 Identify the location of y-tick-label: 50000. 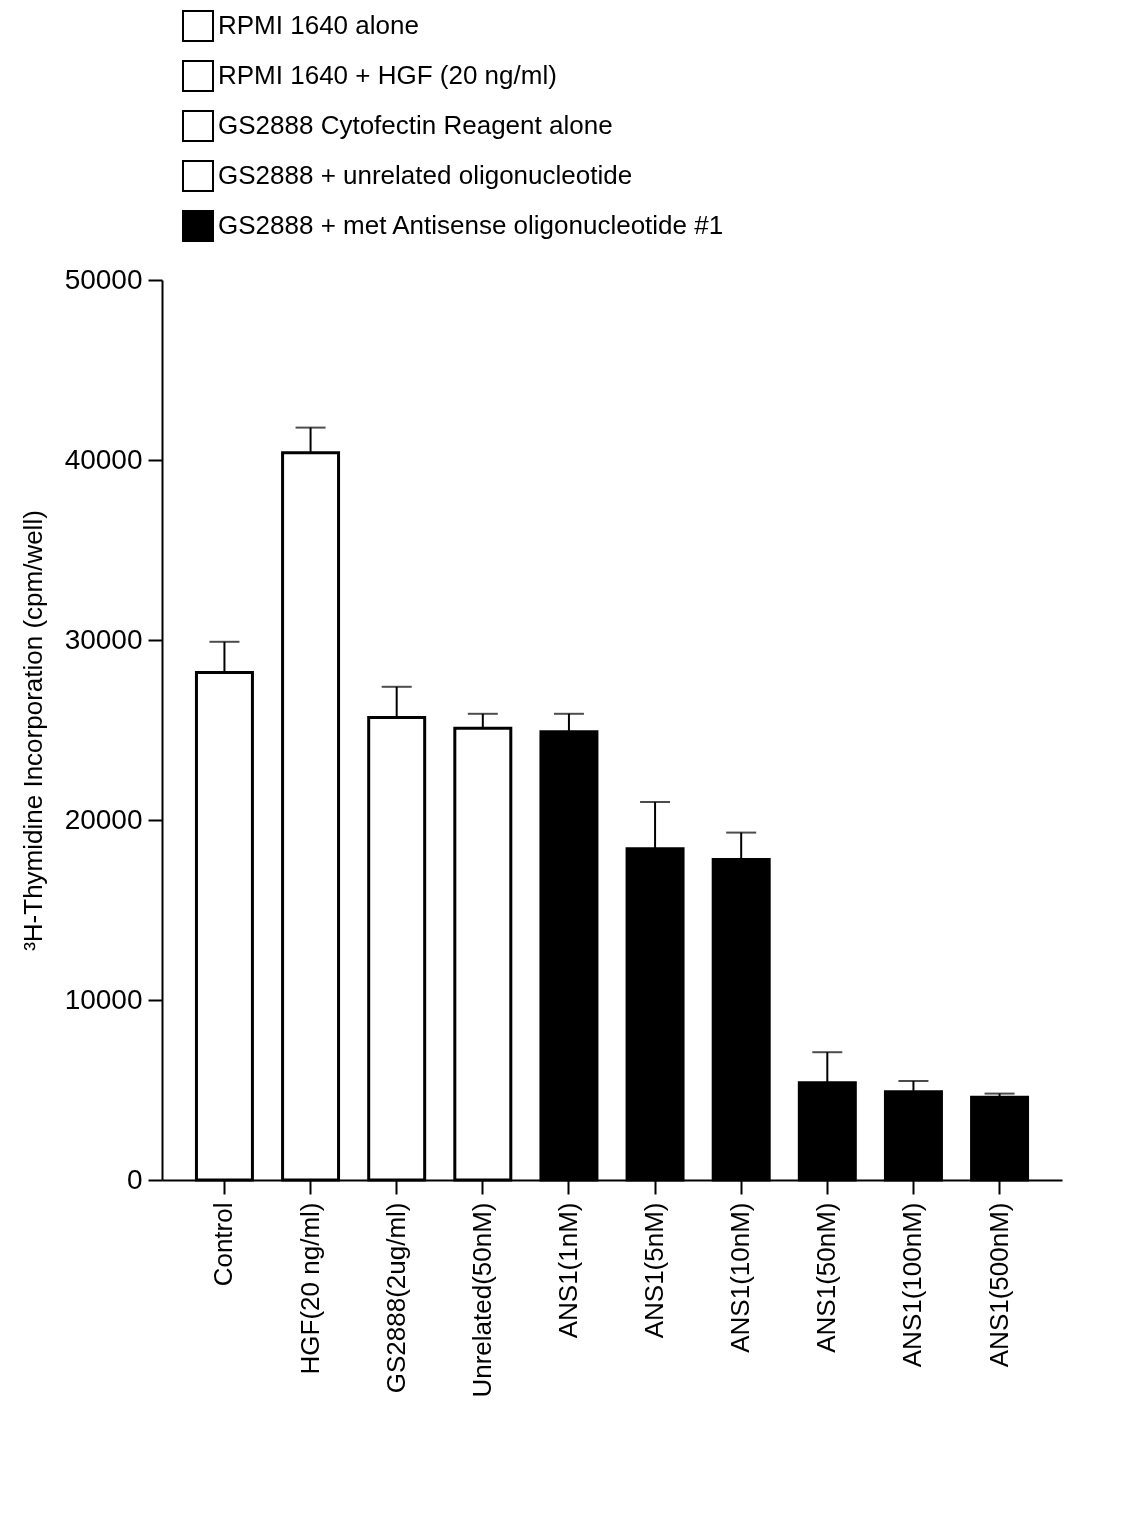
(103, 279).